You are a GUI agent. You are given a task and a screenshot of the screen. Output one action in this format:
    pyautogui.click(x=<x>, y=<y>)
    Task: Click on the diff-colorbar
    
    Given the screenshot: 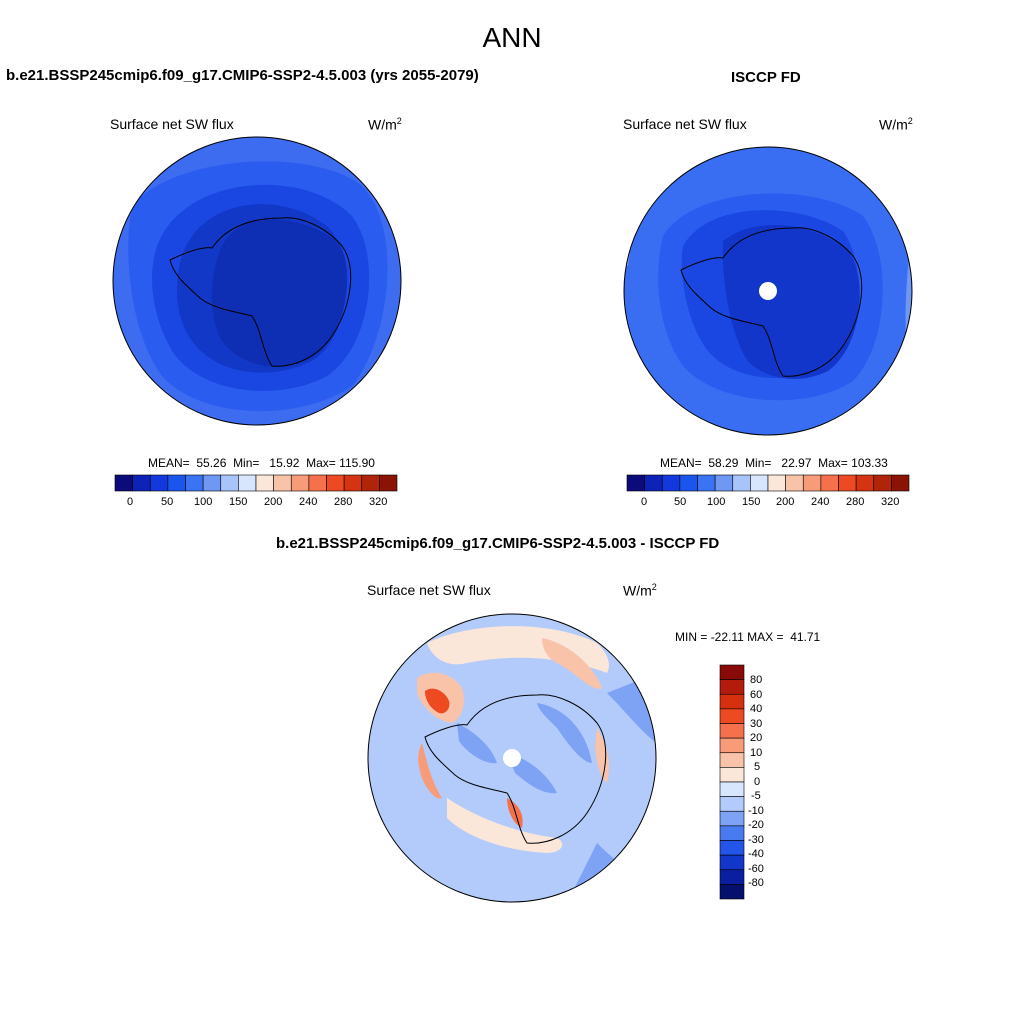 What is the action you would take?
    pyautogui.click(x=732, y=782)
    